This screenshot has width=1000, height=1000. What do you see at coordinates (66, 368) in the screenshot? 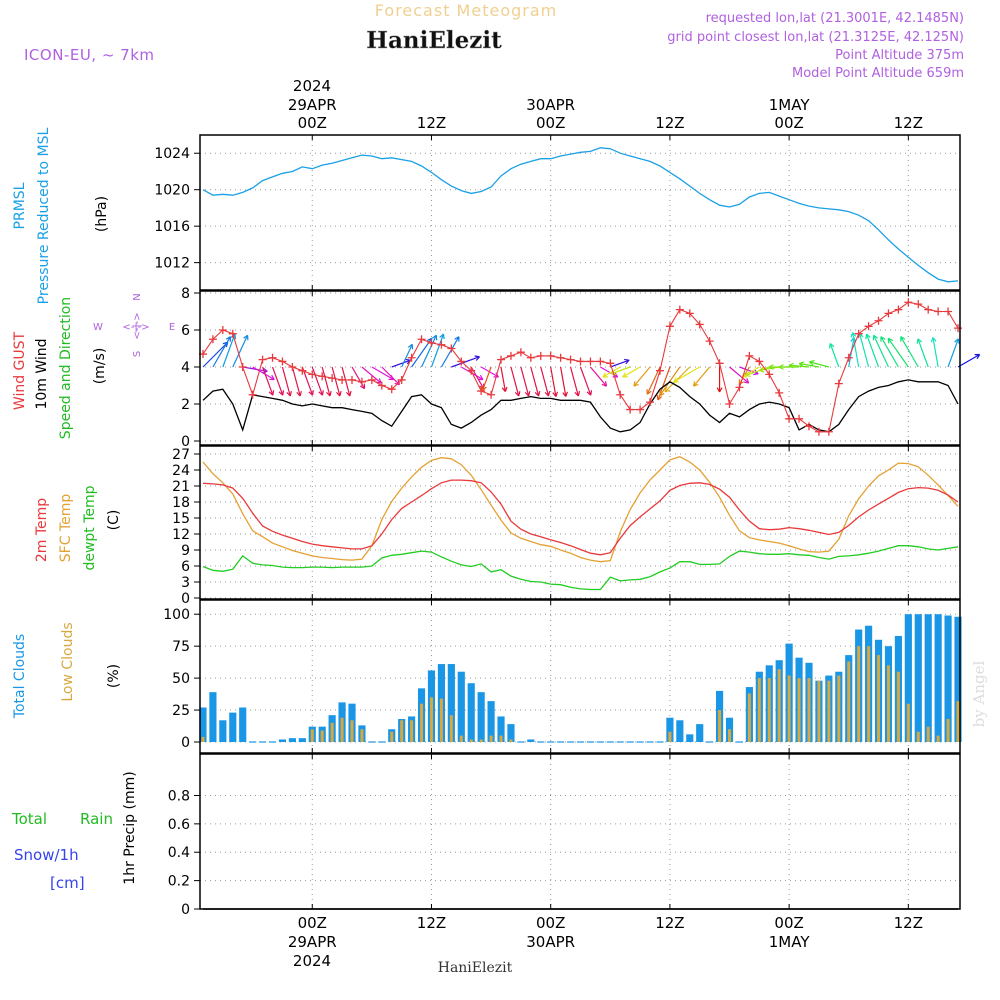
I see `wind-speed-dir-label: Speed and Direction` at bounding box center [66, 368].